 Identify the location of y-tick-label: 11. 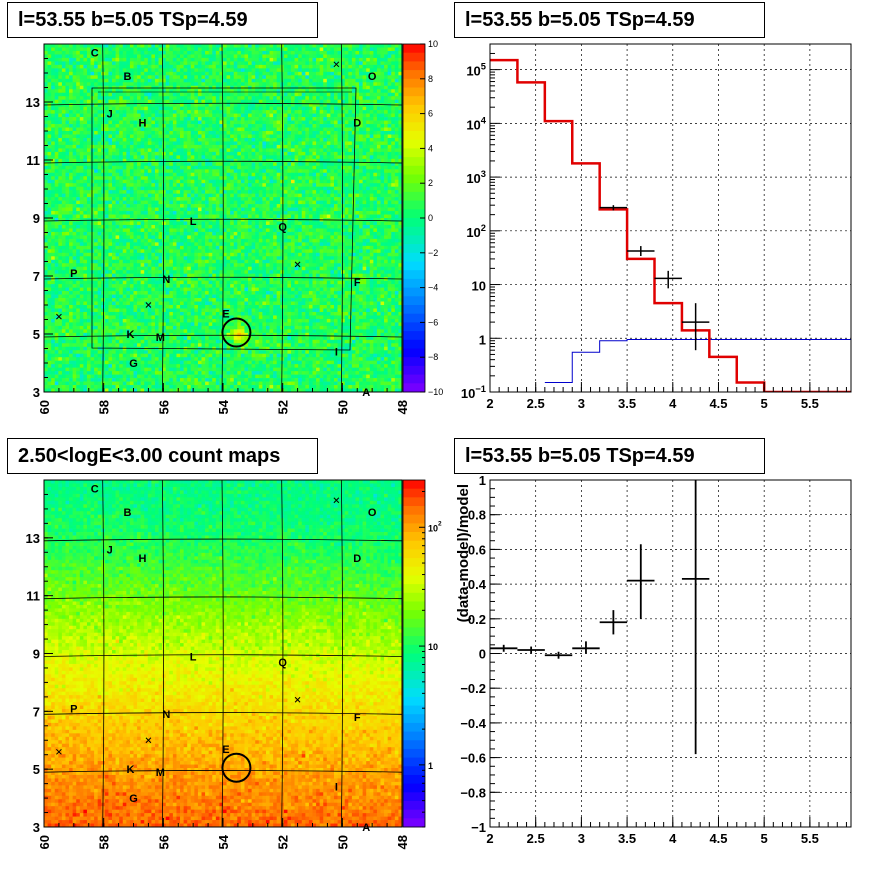
(33, 596).